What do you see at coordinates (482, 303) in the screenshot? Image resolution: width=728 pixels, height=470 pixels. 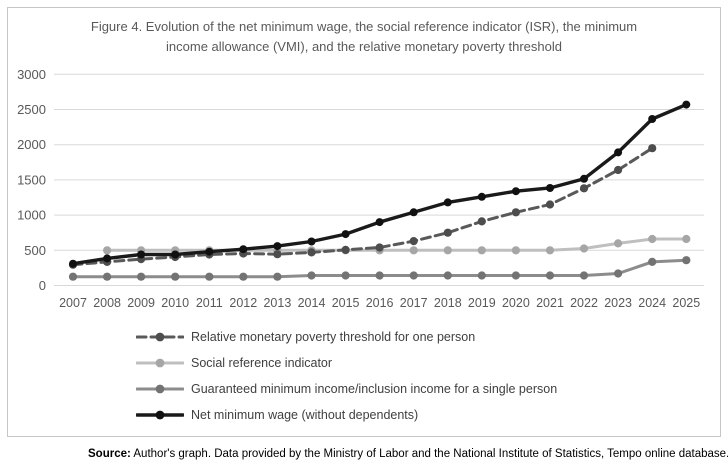 I see `x-tick-label: 2019` at bounding box center [482, 303].